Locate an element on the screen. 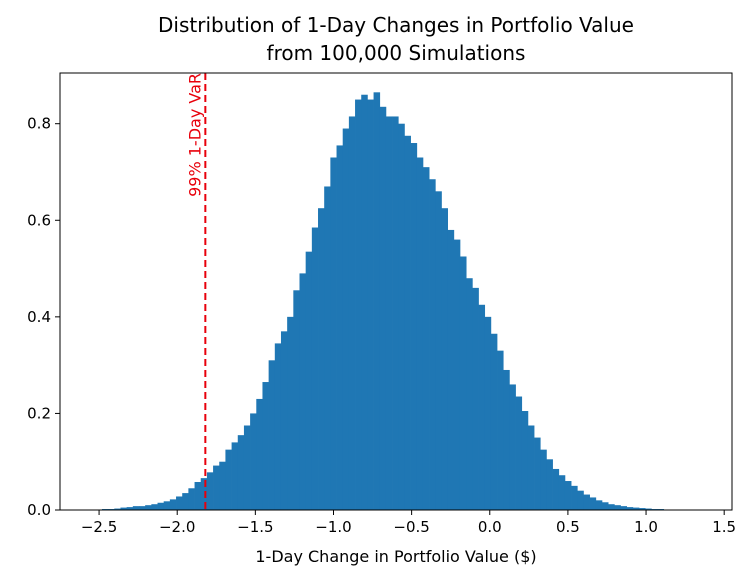  x-axis-label: 1-Day Change in Portfolio Value ($) is located at coordinates (395, 556).